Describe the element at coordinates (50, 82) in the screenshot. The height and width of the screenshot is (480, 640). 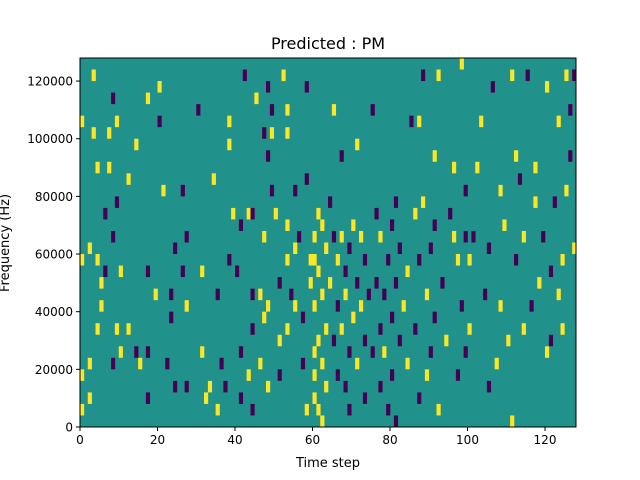
I see `y-tick-label: 120000` at that location.